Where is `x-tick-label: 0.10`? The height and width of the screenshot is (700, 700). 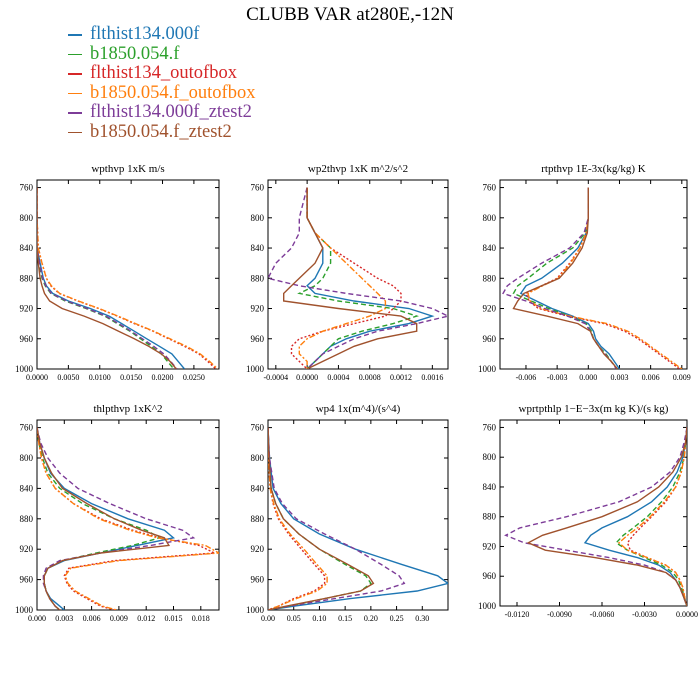 x-tick-label: 0.10 is located at coordinates (319, 618).